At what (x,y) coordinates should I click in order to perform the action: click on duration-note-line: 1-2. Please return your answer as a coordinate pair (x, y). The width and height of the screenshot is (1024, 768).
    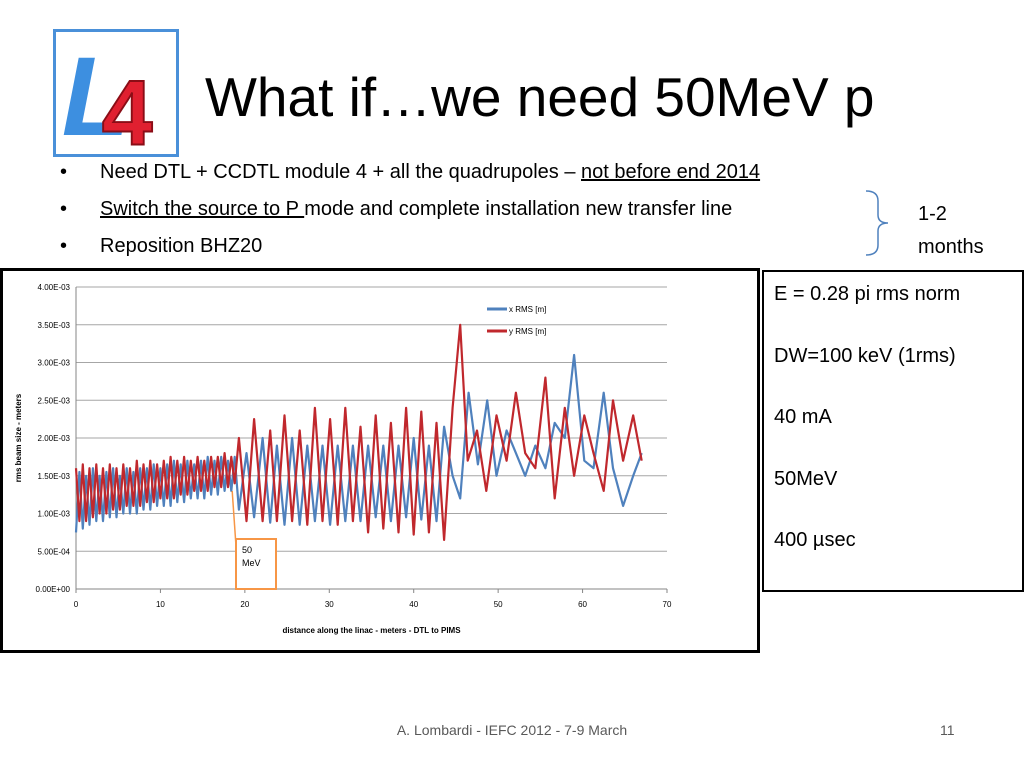
    Looking at the image, I should click on (932, 214).